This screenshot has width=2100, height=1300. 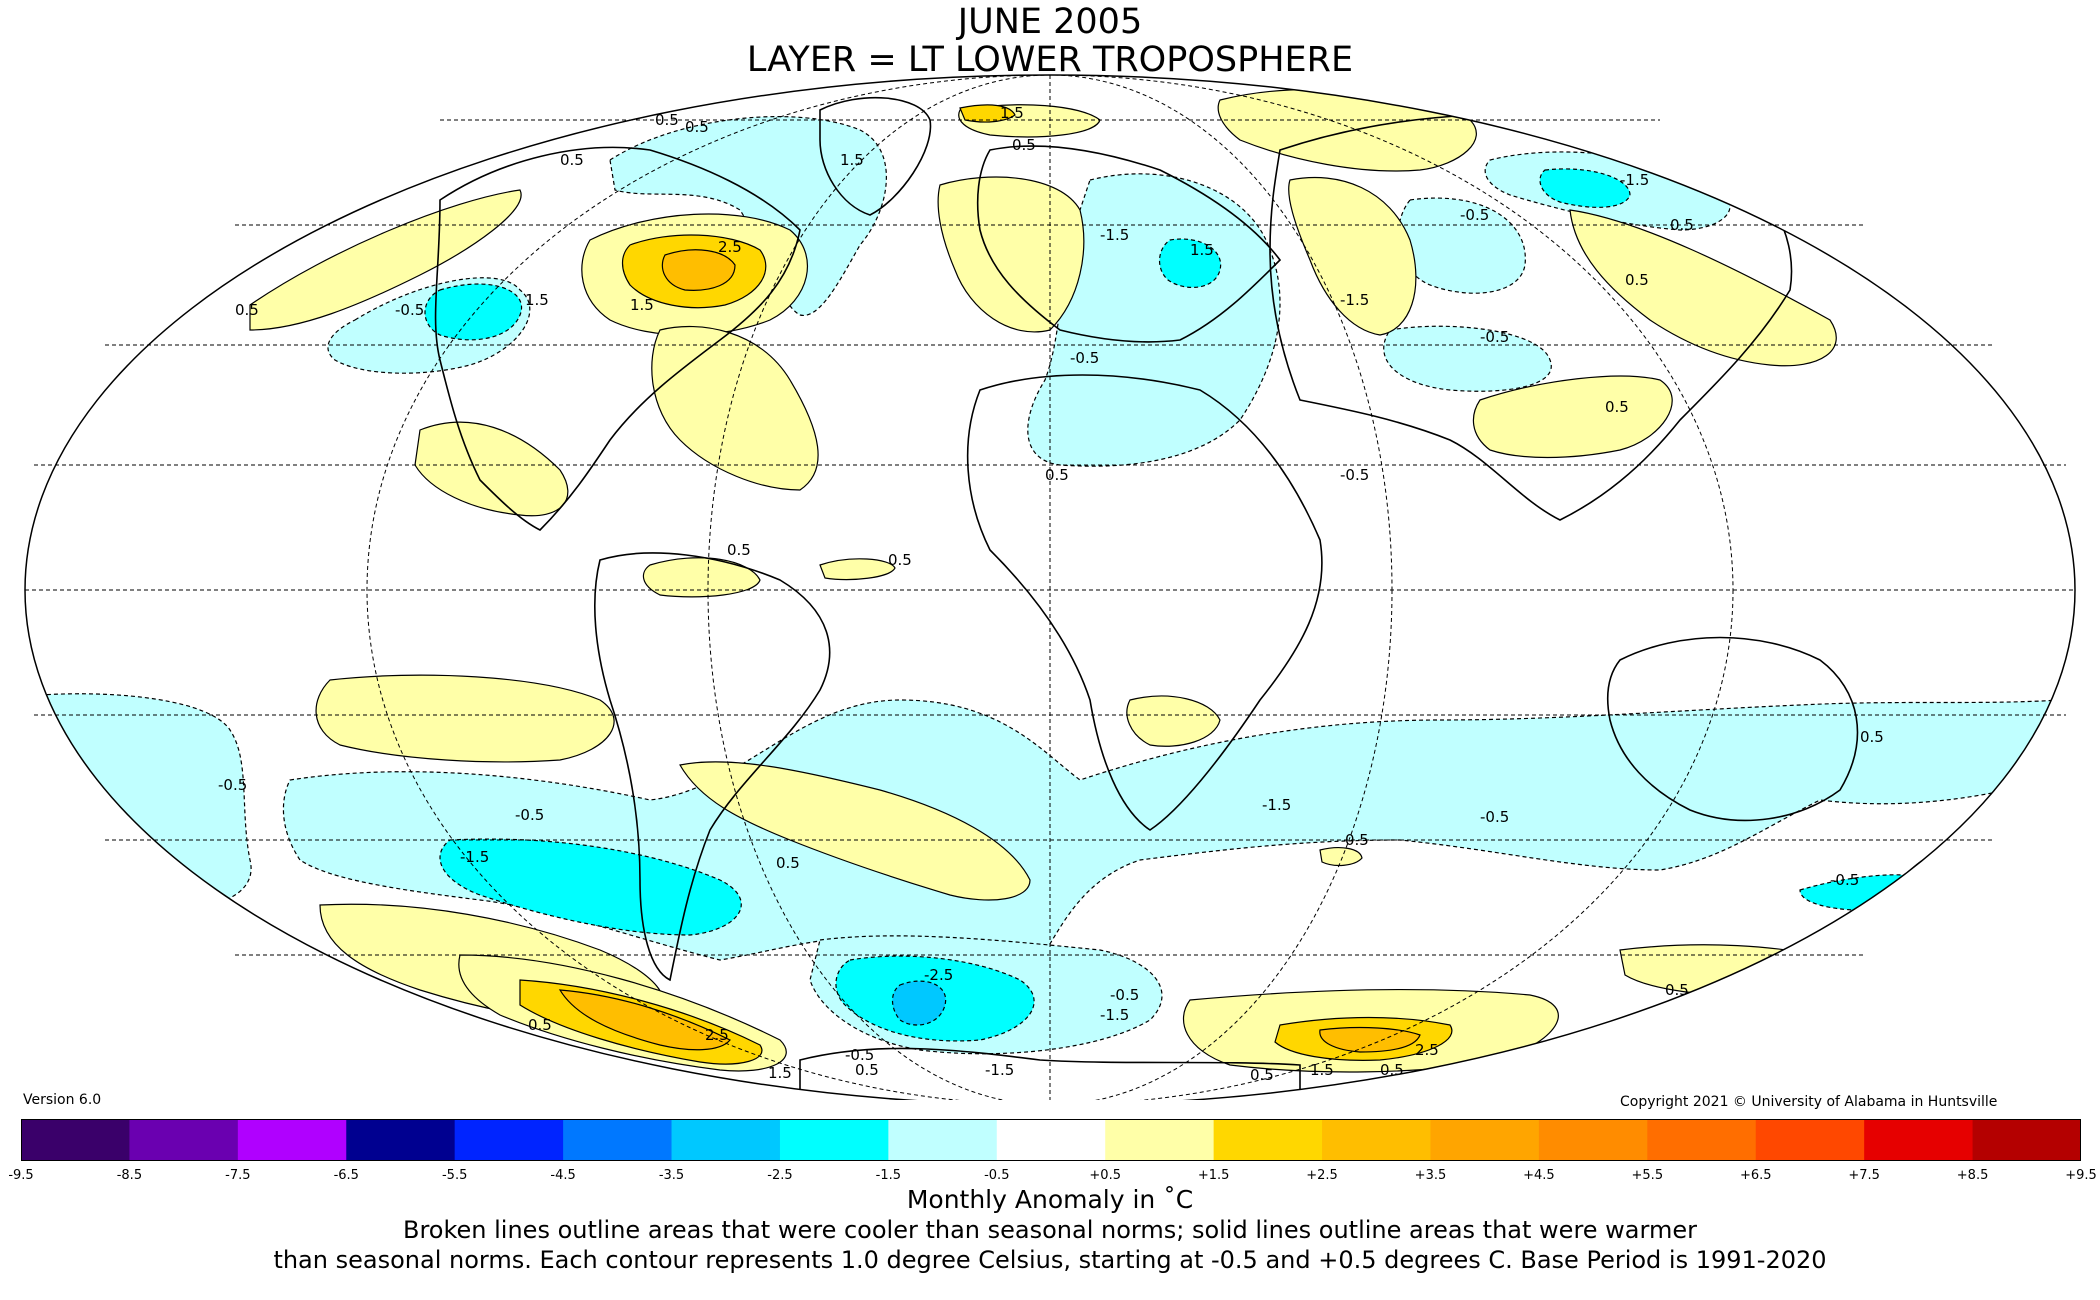 What do you see at coordinates (1050, 1073) in the screenshot?
I see `antarctica-outline` at bounding box center [1050, 1073].